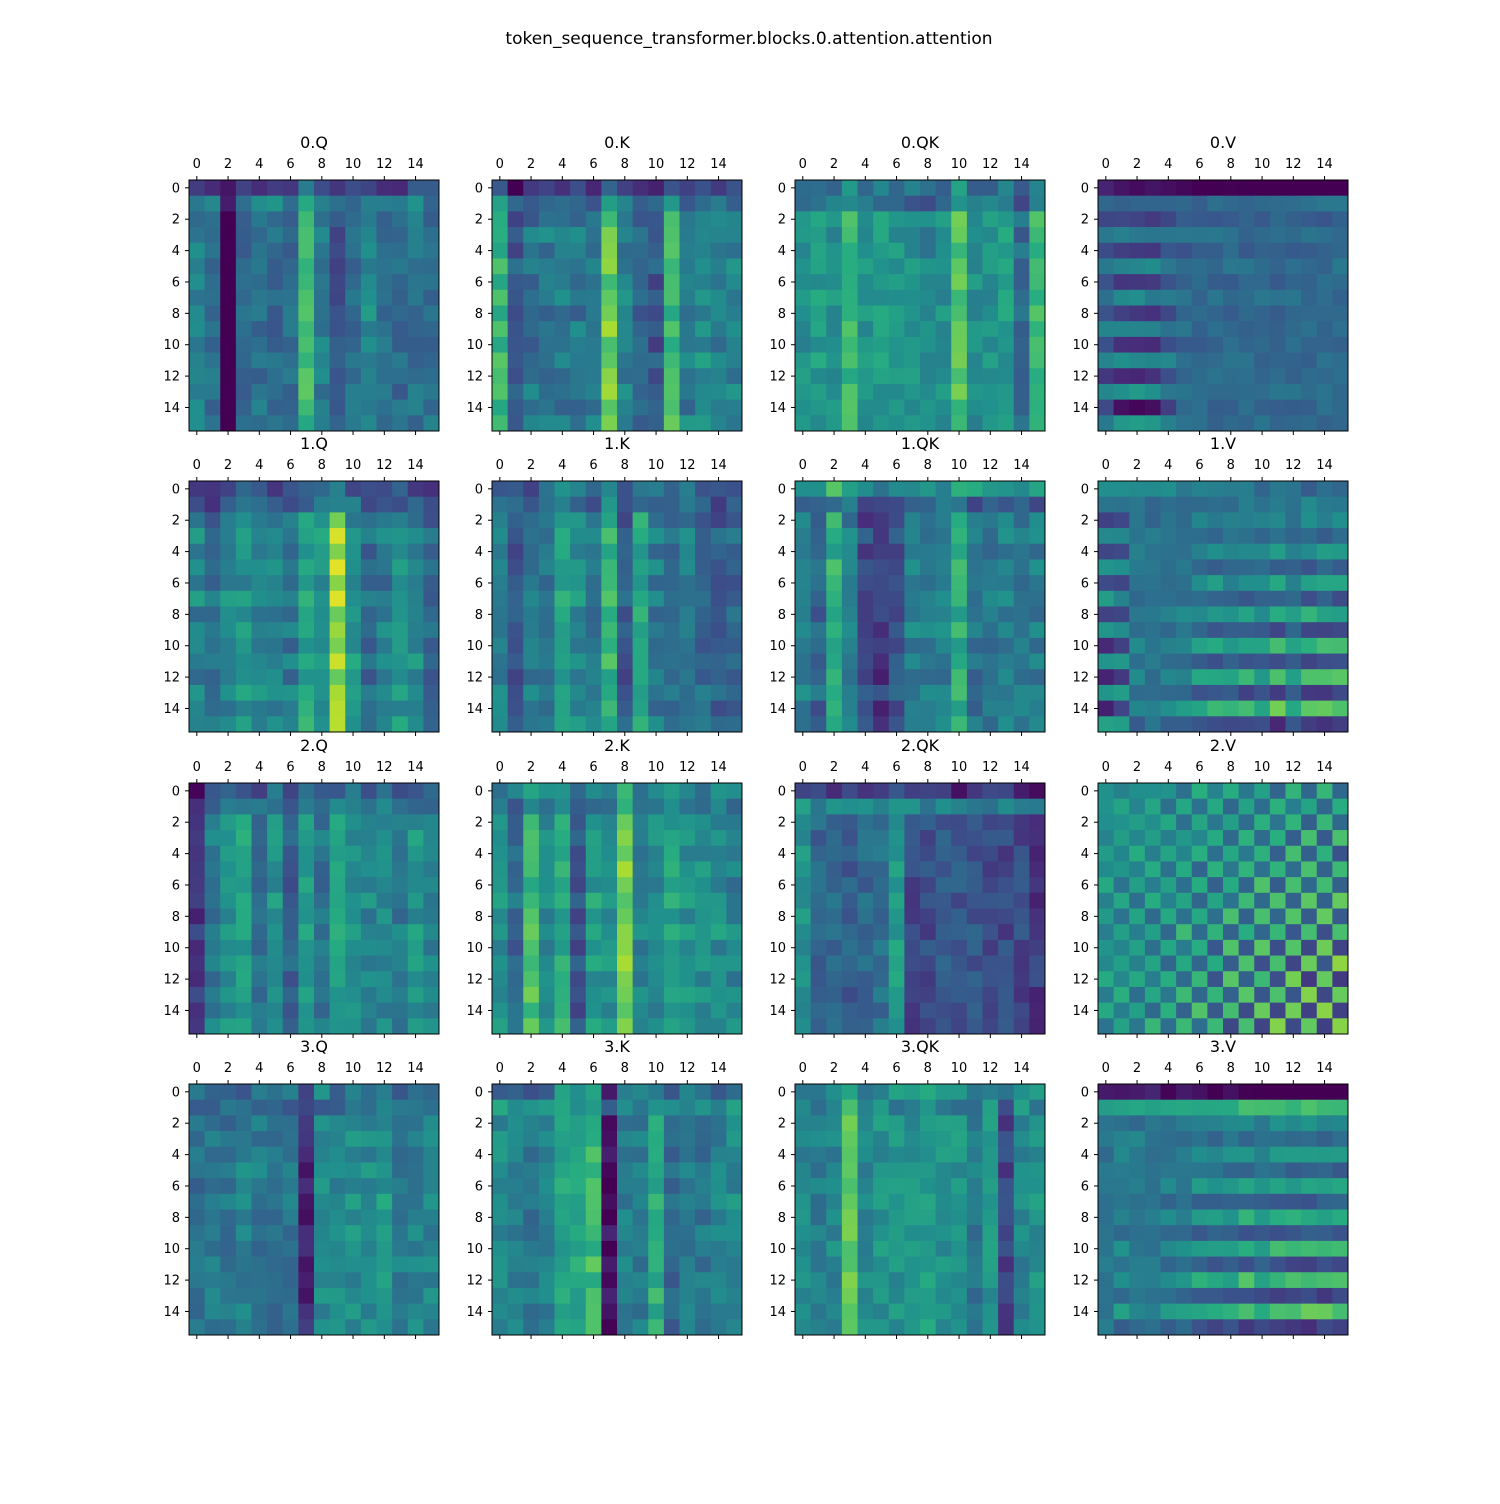 Image resolution: width=1500 pixels, height=1504 pixels. What do you see at coordinates (865, 1068) in the screenshot?
I see `x-tick-label: 4` at bounding box center [865, 1068].